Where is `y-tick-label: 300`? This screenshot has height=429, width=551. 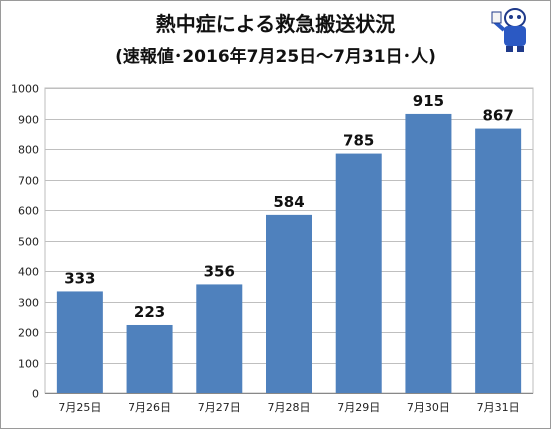 y-tick-label: 300 is located at coordinates (28, 303).